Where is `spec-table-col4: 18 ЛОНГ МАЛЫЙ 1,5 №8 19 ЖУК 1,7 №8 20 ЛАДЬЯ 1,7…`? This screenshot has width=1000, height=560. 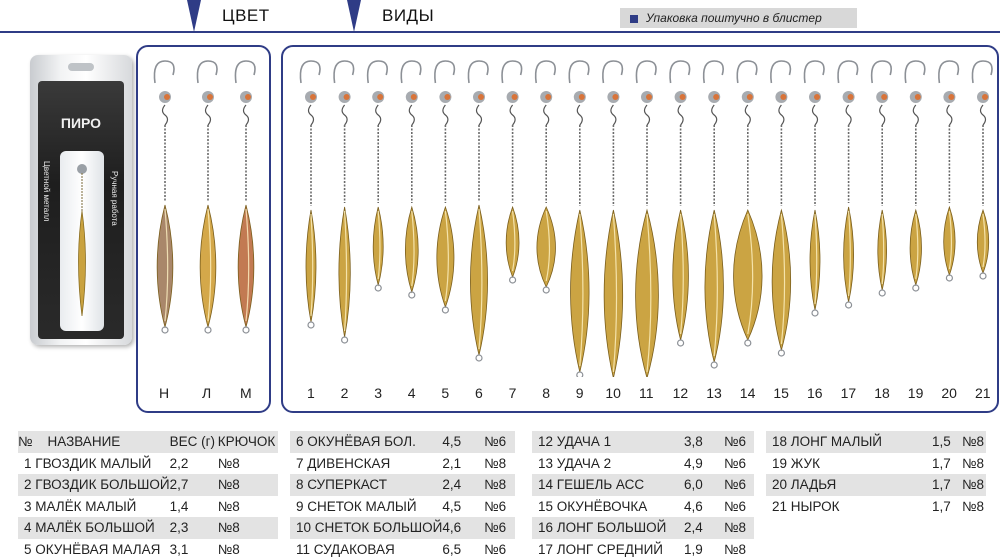 spec-table-col4: 18 ЛОНГ МАЛЫЙ 1,5 №8 19 ЖУК 1,7 №8 20 ЛАДЬЯ 1,7… is located at coordinates (876, 474).